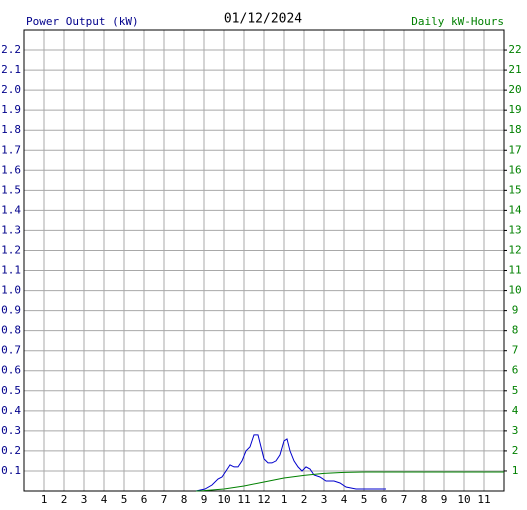 This screenshot has height=510, width=527. What do you see at coordinates (11, 350) in the screenshot?
I see `y-tick-label: 0.7` at bounding box center [11, 350].